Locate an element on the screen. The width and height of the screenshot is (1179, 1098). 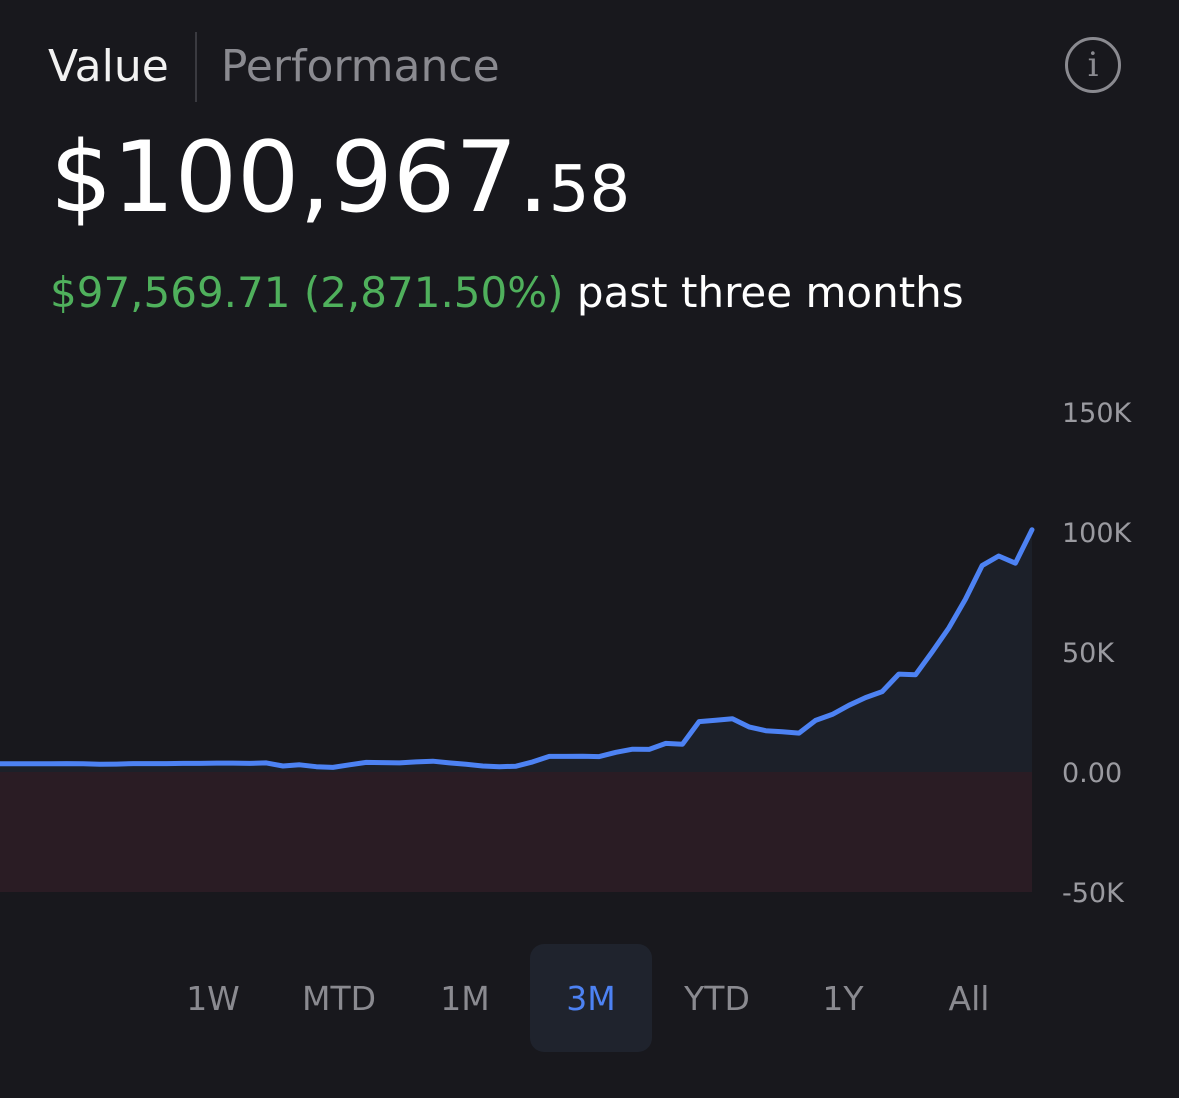
info-glyph: i is located at coordinates (1093, 65).